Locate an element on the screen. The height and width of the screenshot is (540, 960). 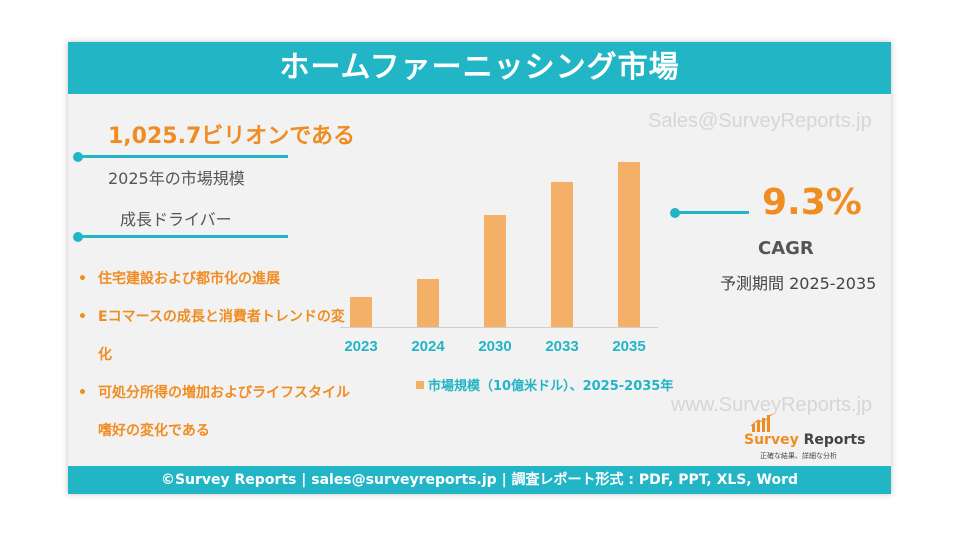
x-tick-label: 2030 is located at coordinates (494, 346).